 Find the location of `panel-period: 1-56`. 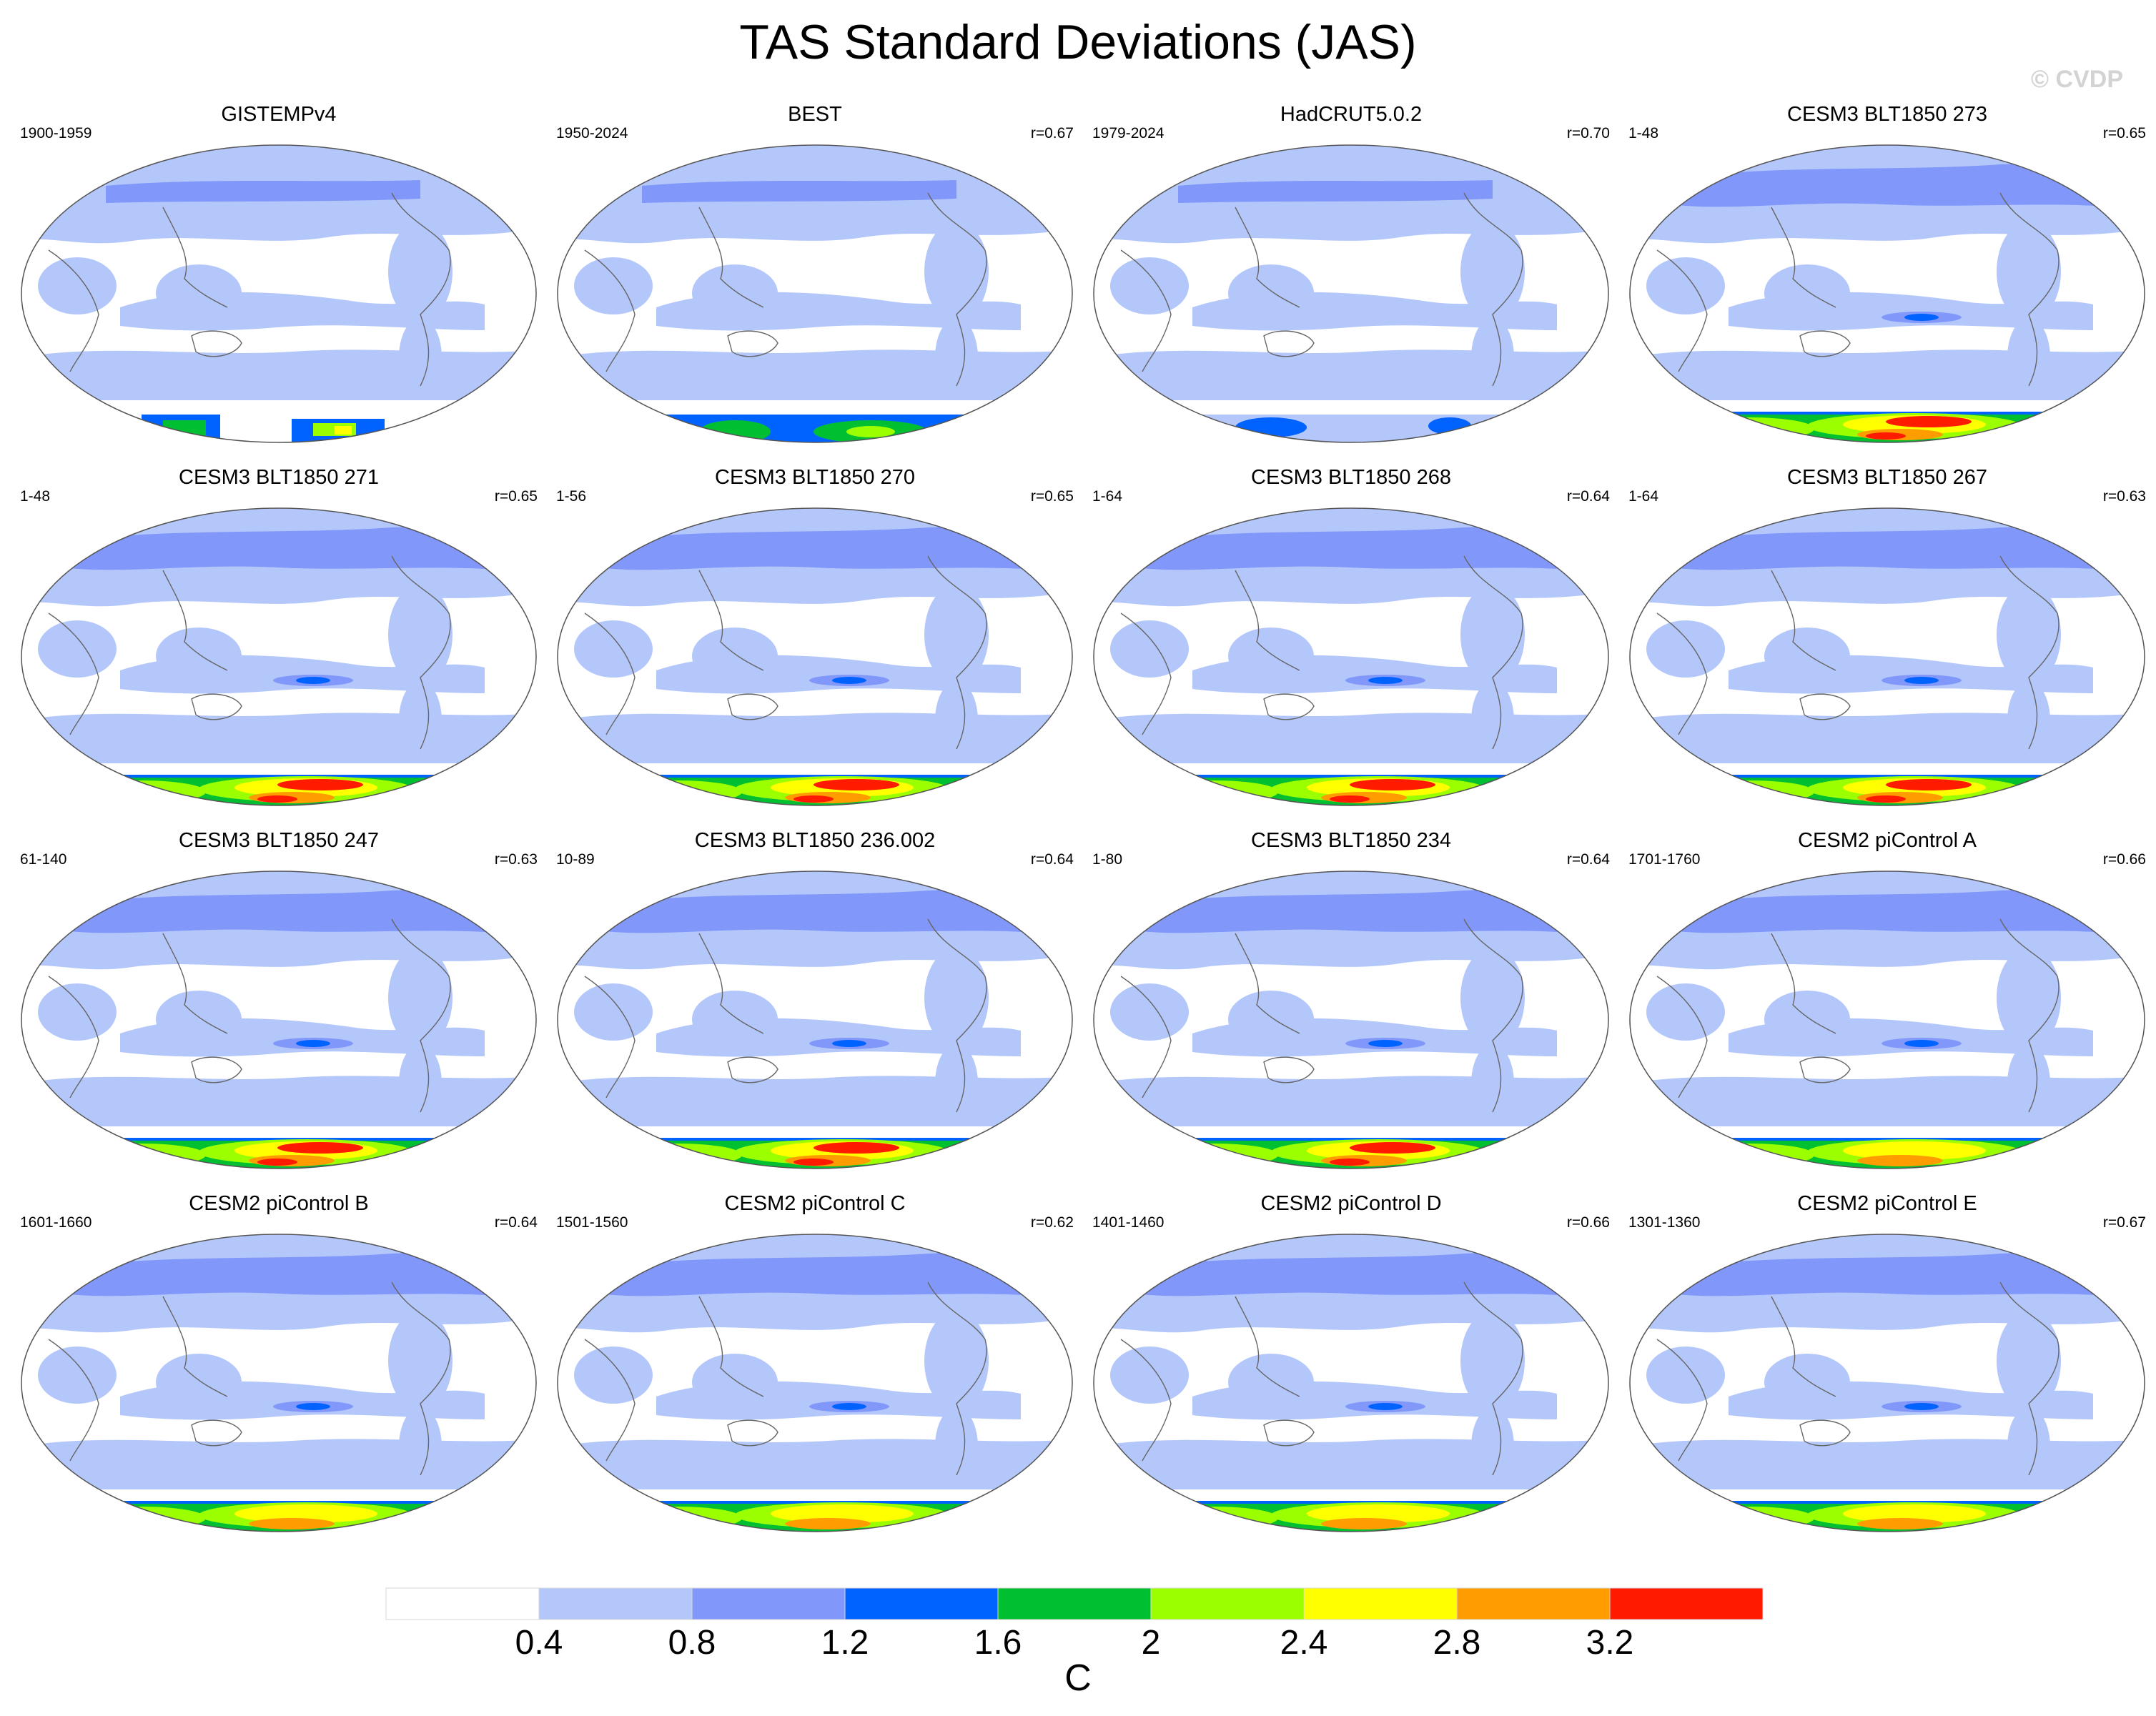

panel-period: 1-56 is located at coordinates (571, 497).